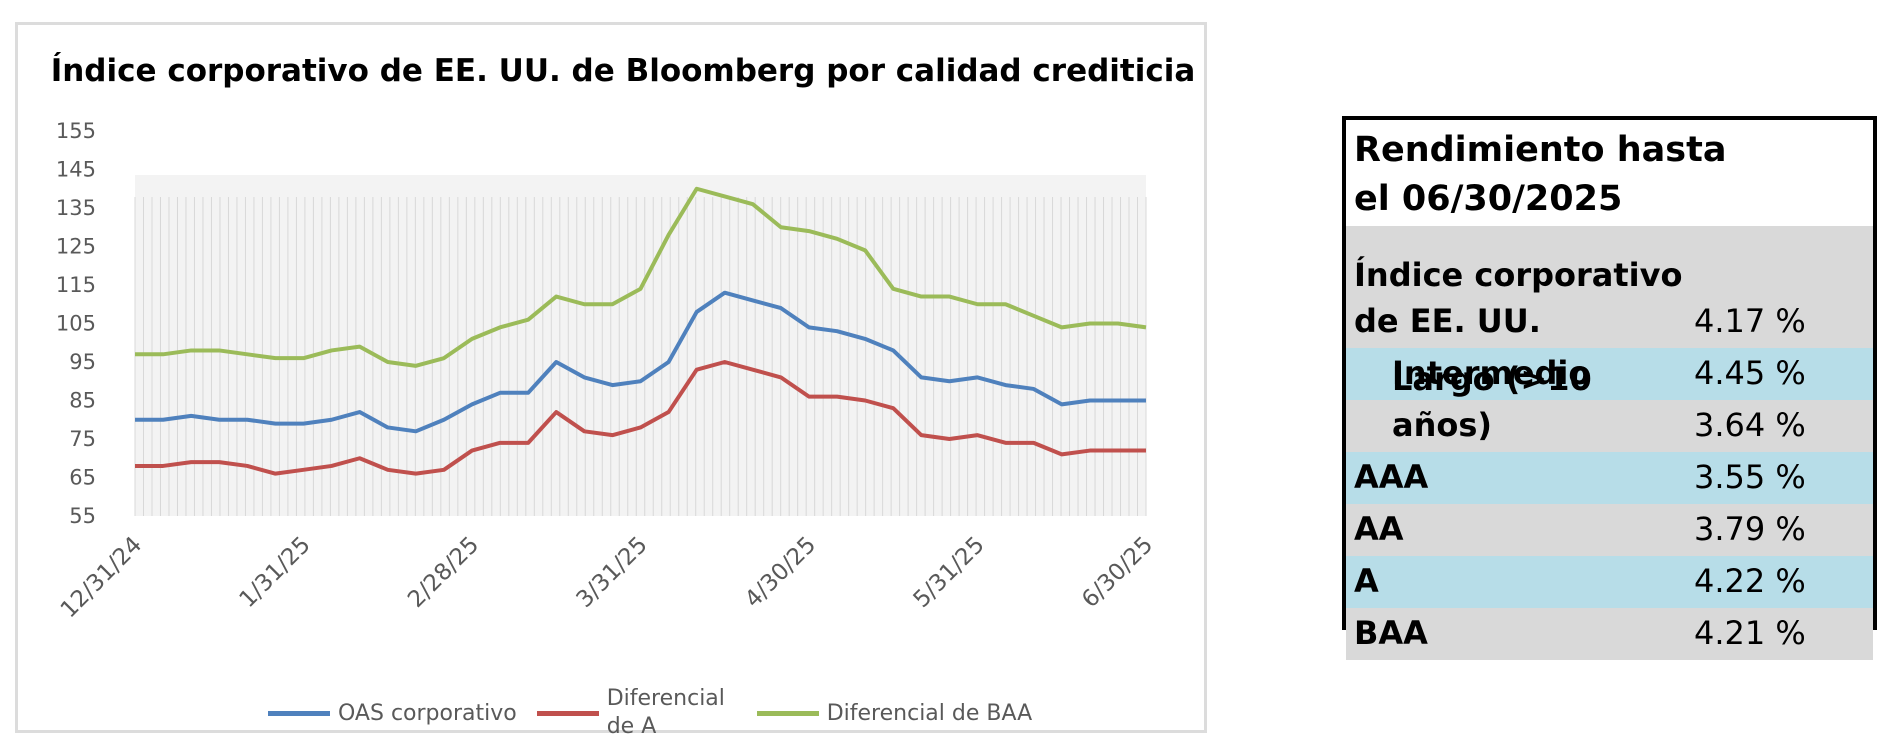 Image resolution: width=1896 pixels, height=742 pixels. What do you see at coordinates (1609, 634) in the screenshot?
I see `table-row: BAA 4.21 %` at bounding box center [1609, 634].